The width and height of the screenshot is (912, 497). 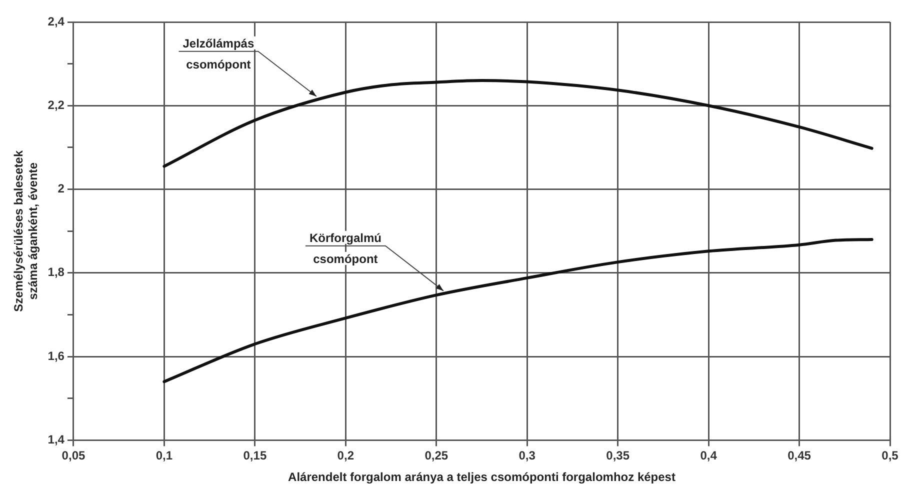 I want to click on y-tick-label: 1,4, so click(x=56, y=439).